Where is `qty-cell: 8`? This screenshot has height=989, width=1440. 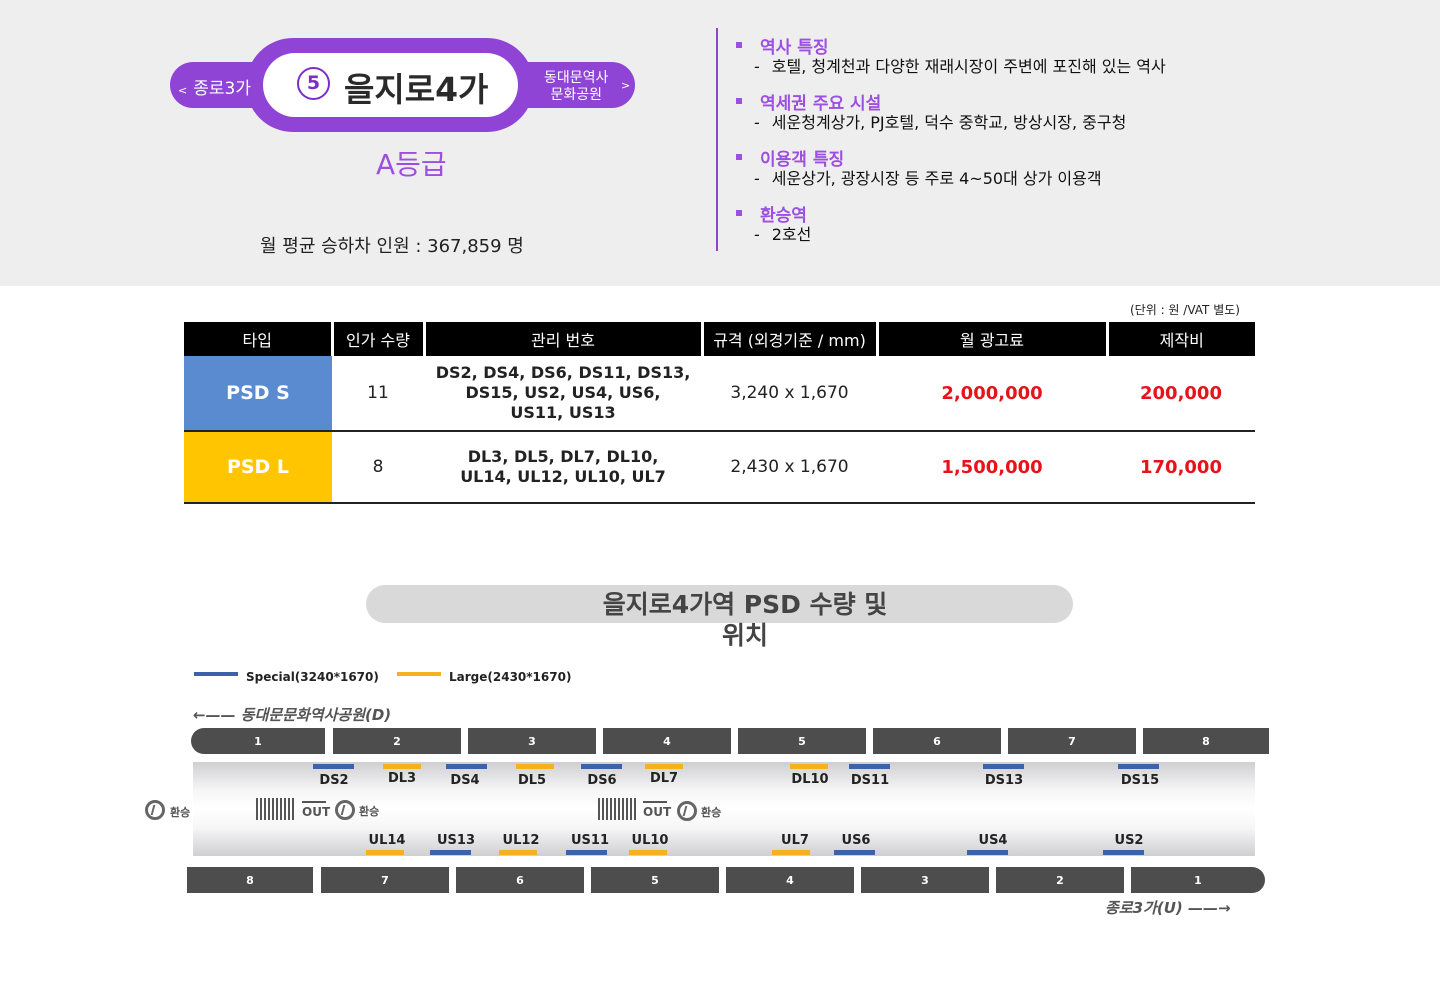
qty-cell: 8 is located at coordinates (378, 467).